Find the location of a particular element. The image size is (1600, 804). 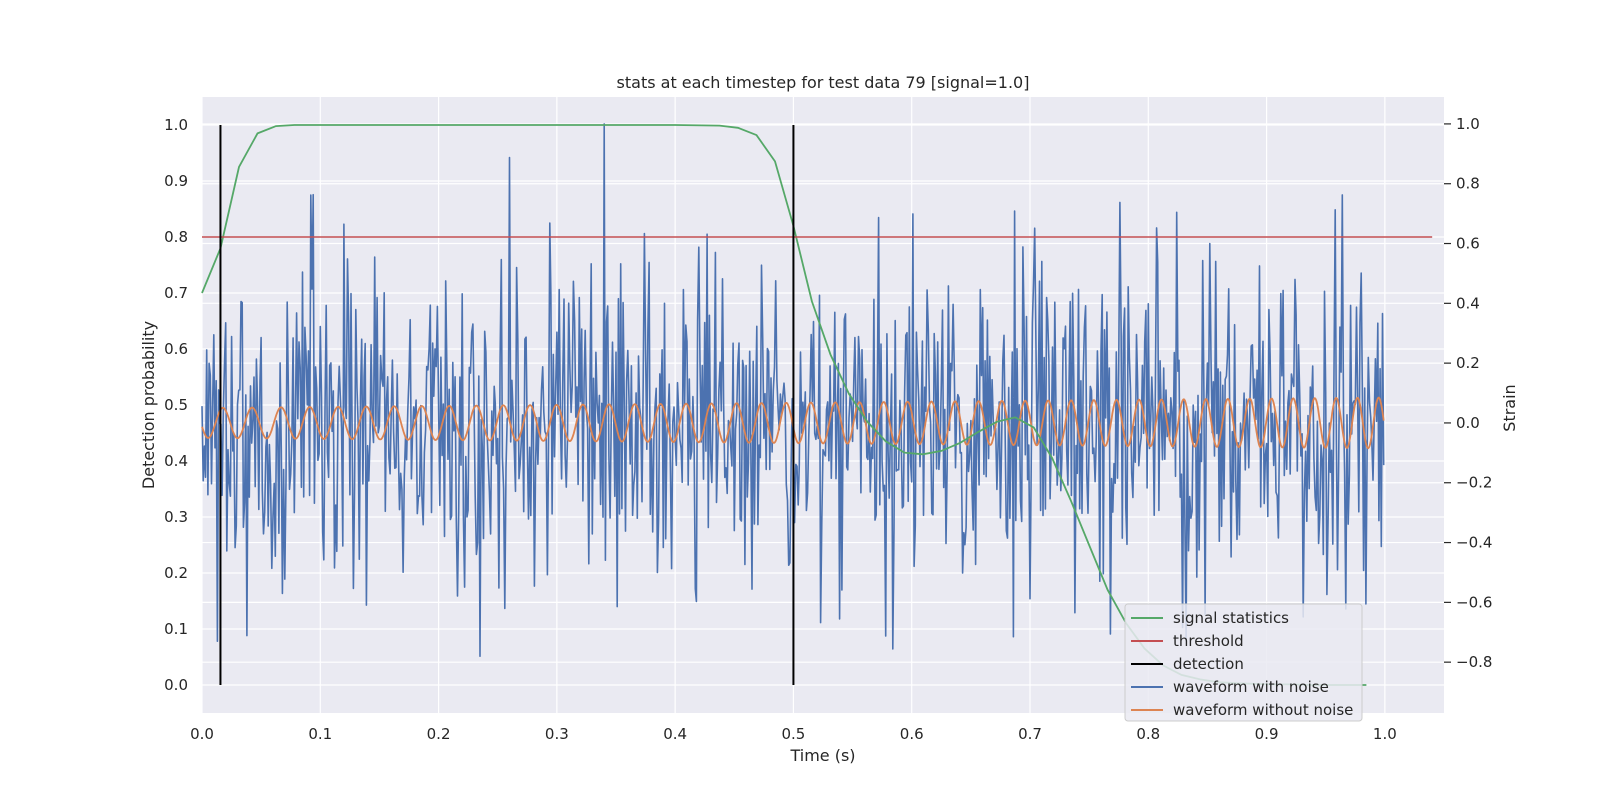

y-tick-label-left: 0.5 is located at coordinates (176, 405).